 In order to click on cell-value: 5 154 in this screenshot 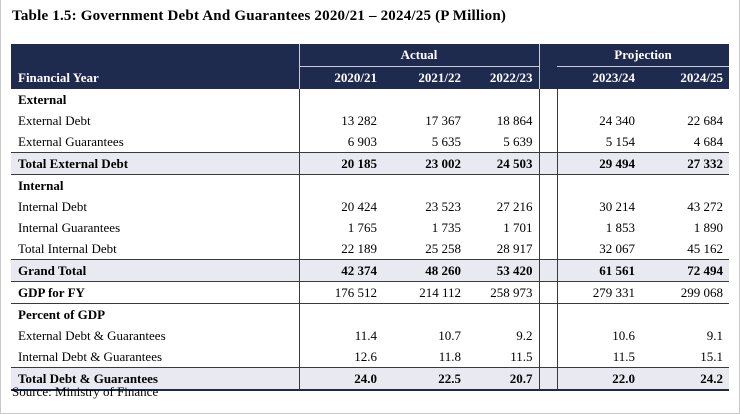, I will do `click(620, 141)`.